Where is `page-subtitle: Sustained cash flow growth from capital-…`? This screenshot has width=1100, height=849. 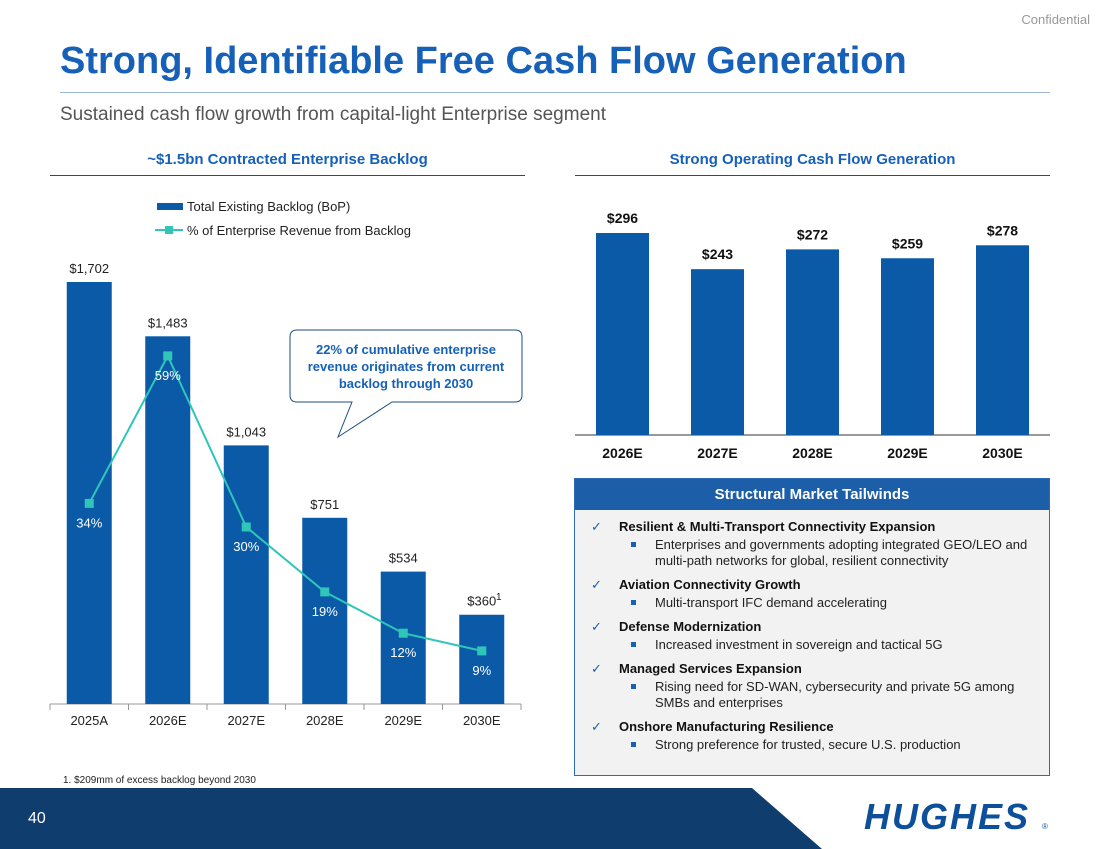
page-subtitle: Sustained cash flow growth from capital-… is located at coordinates (333, 114).